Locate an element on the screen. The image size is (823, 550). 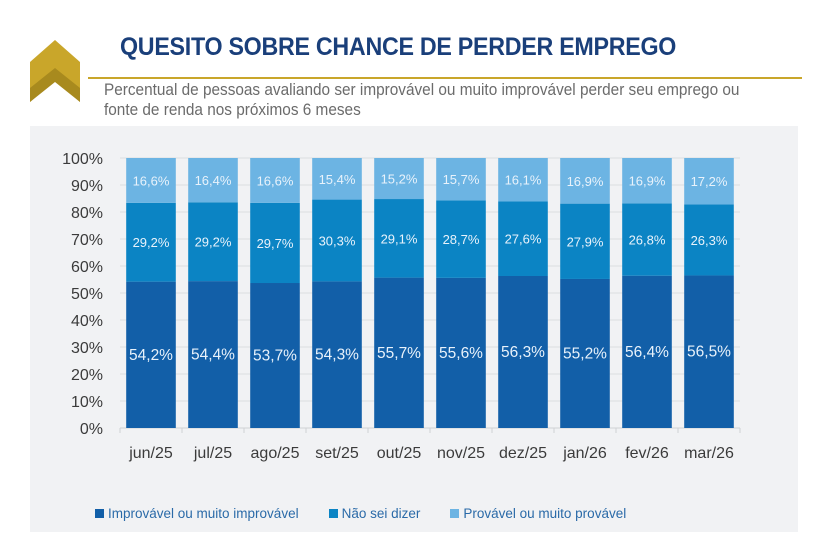
data-label: 56,5% is located at coordinates (709, 352).